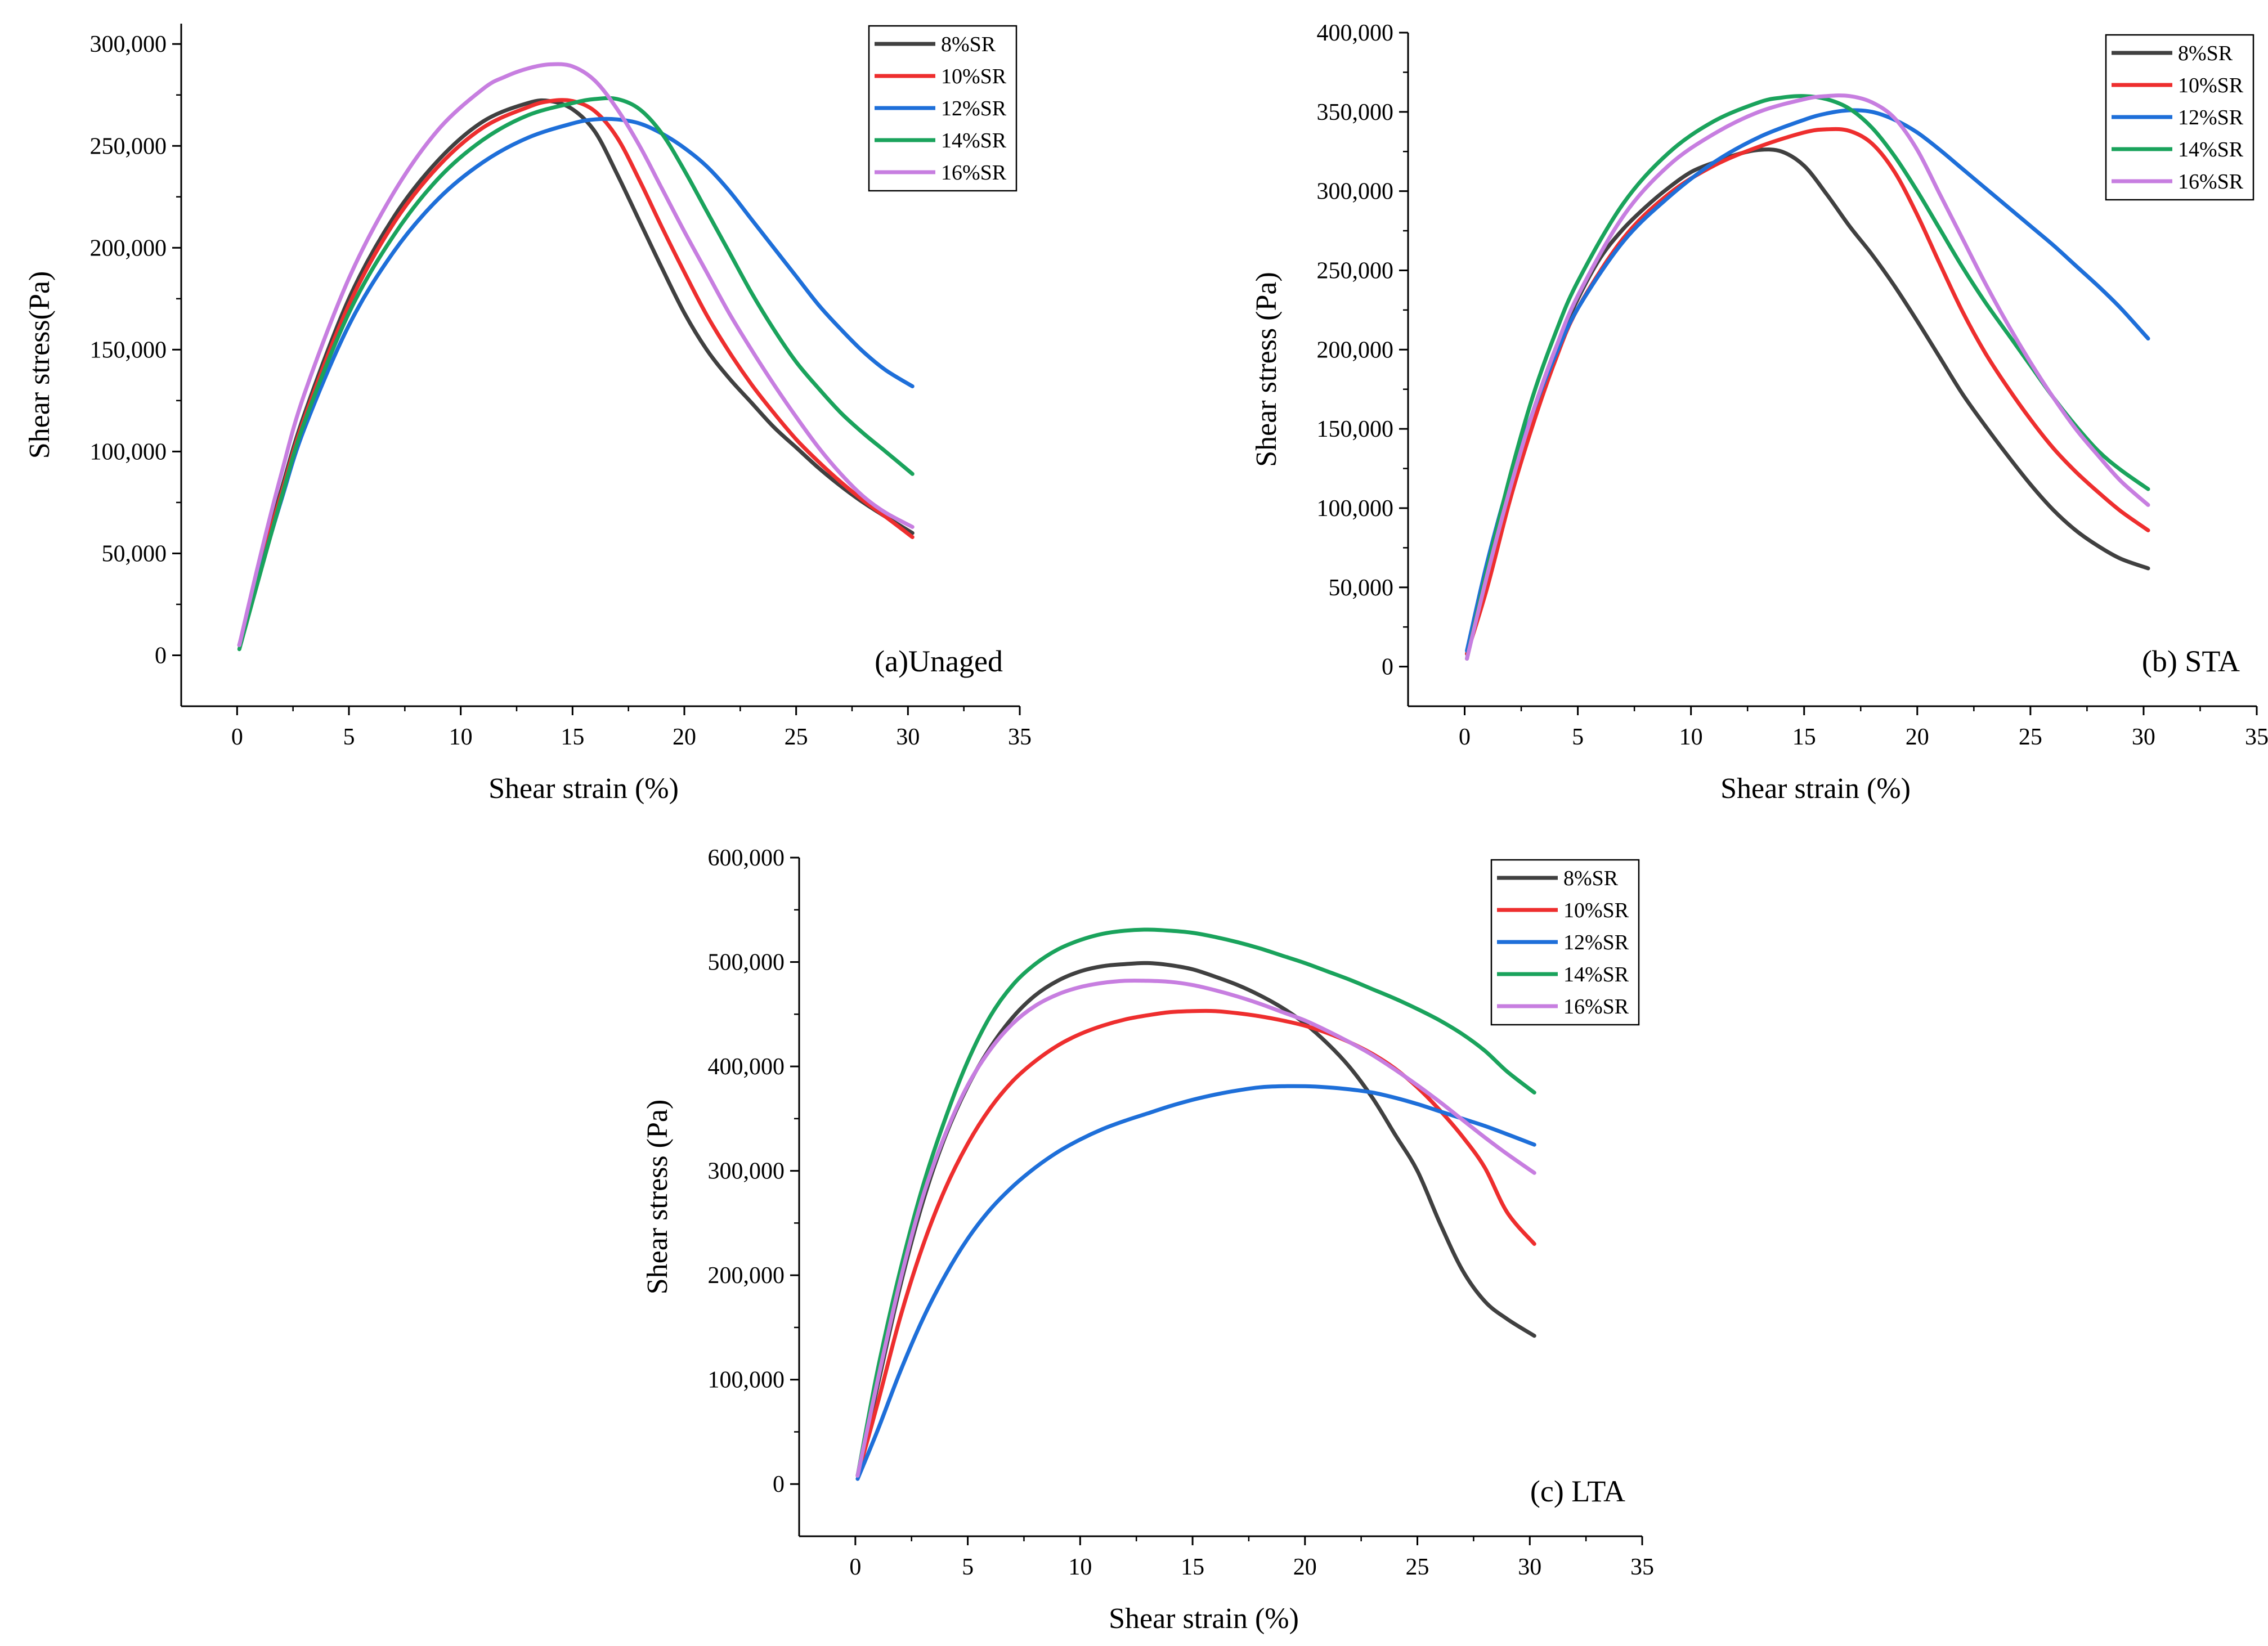 This screenshot has height=1646, width=2268. What do you see at coordinates (40, 365) in the screenshot?
I see `y-axis-title: Shear stress(Pa)` at bounding box center [40, 365].